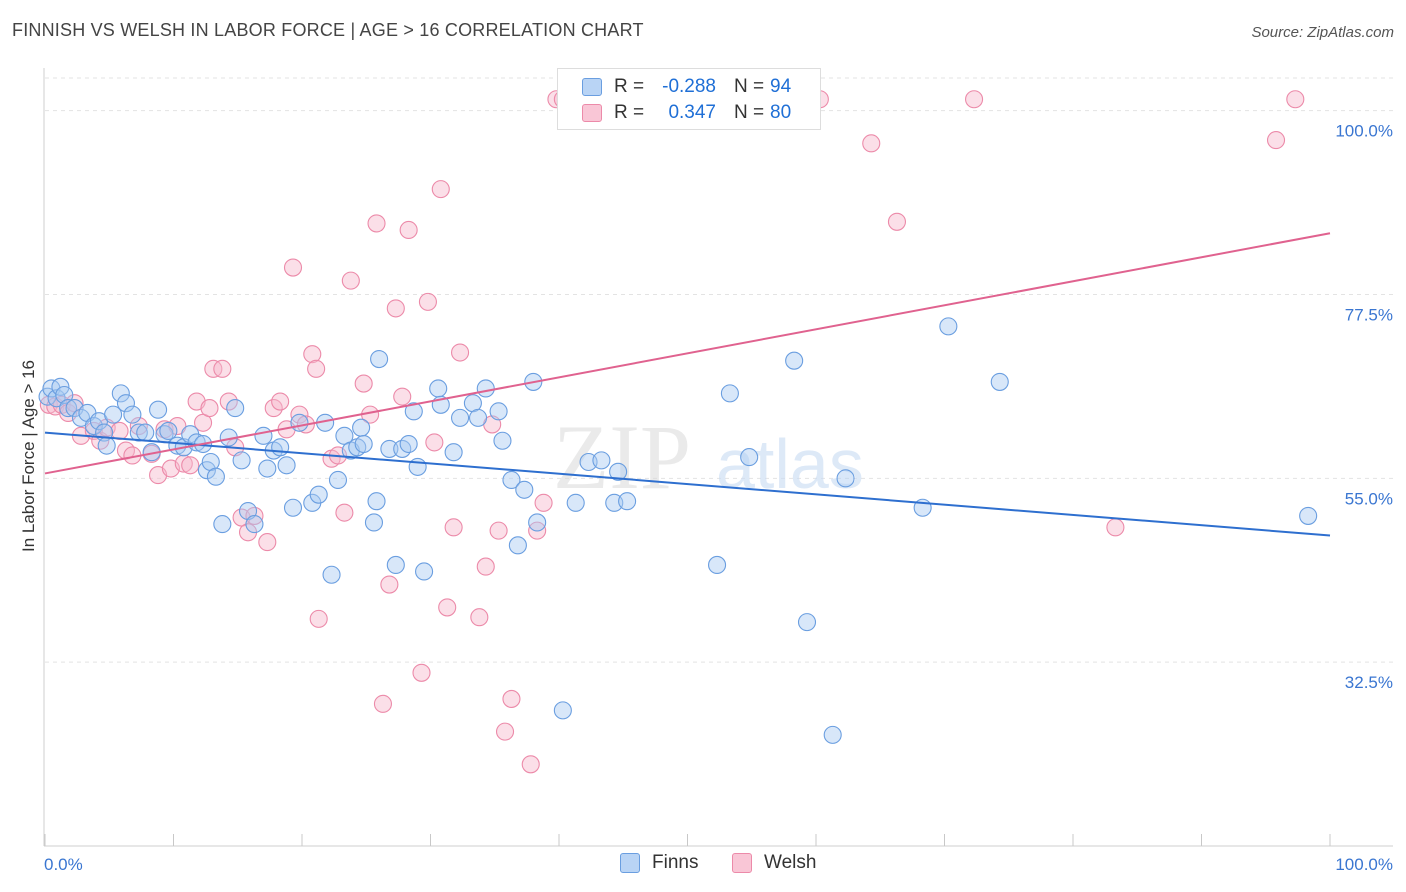 The height and width of the screenshot is (892, 1406). Describe the element at coordinates (630, 863) in the screenshot. I see `finns-legend-swatch` at that location.